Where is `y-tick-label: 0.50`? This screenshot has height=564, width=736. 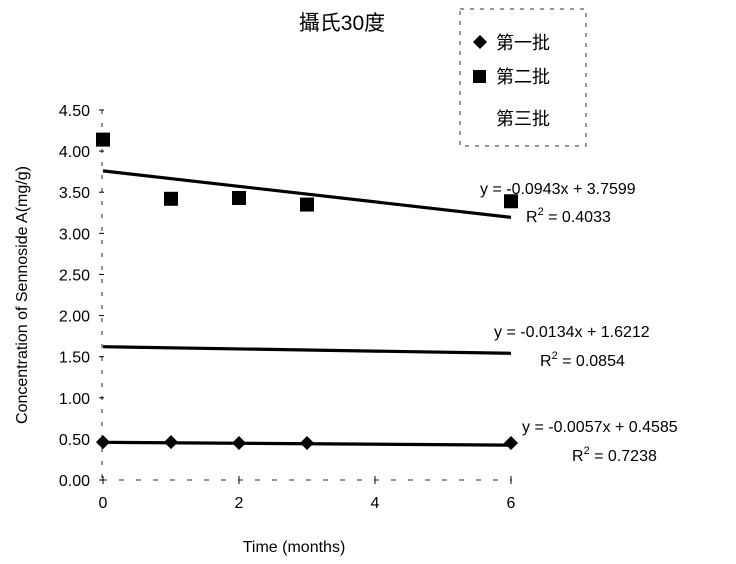 y-tick-label: 0.50 is located at coordinates (74, 440).